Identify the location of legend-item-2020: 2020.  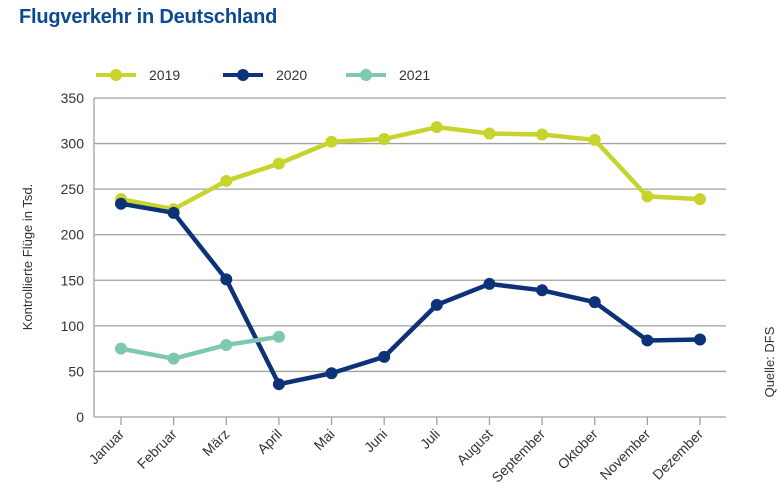
(265, 75).